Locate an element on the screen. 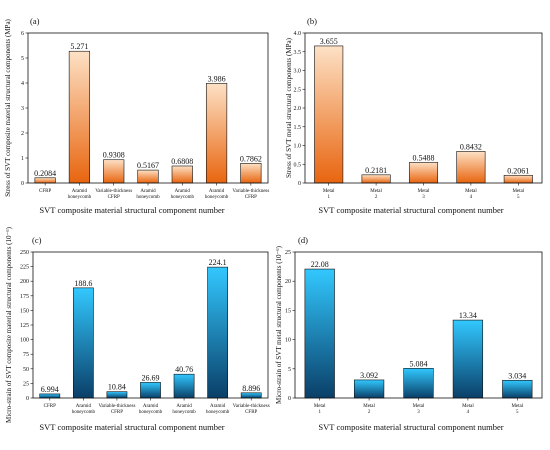 The image size is (550, 450). data-label: 3.986 is located at coordinates (217, 78).